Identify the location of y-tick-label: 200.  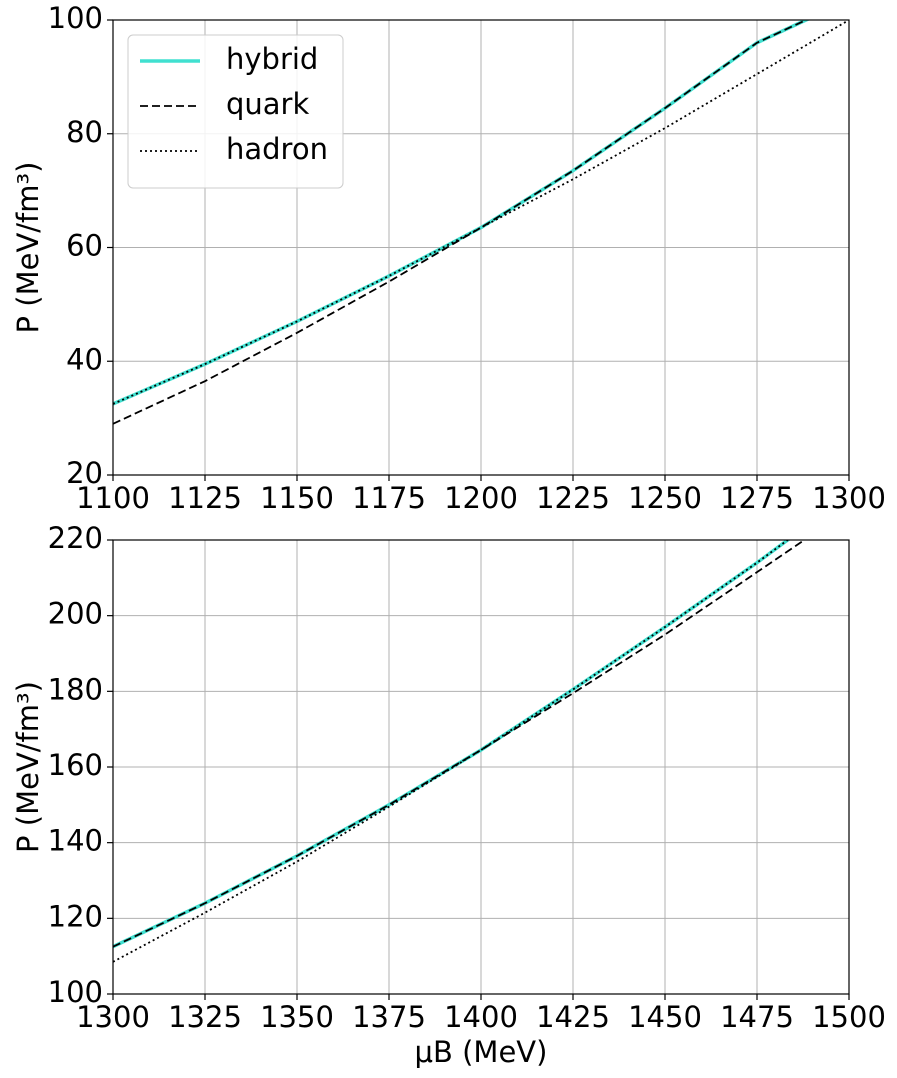
(75, 614).